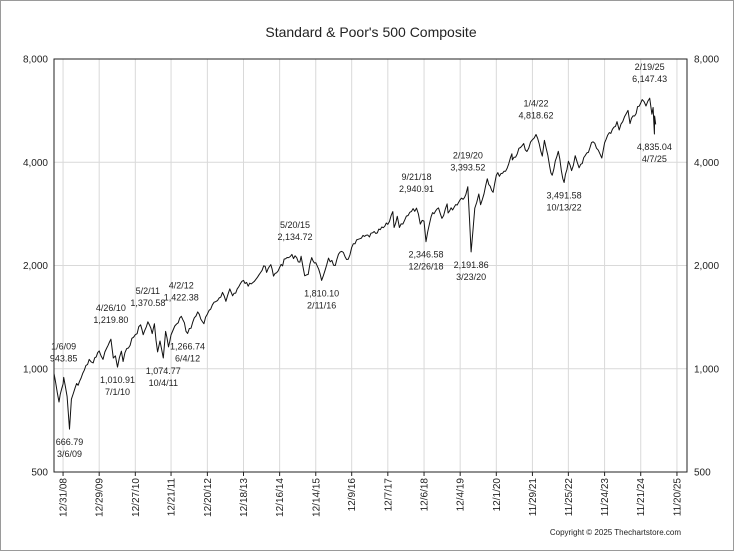 Image resolution: width=734 pixels, height=552 pixels. Describe the element at coordinates (370, 32) in the screenshot. I see `chart-title: Standard & Poor's 500 Composite` at that location.